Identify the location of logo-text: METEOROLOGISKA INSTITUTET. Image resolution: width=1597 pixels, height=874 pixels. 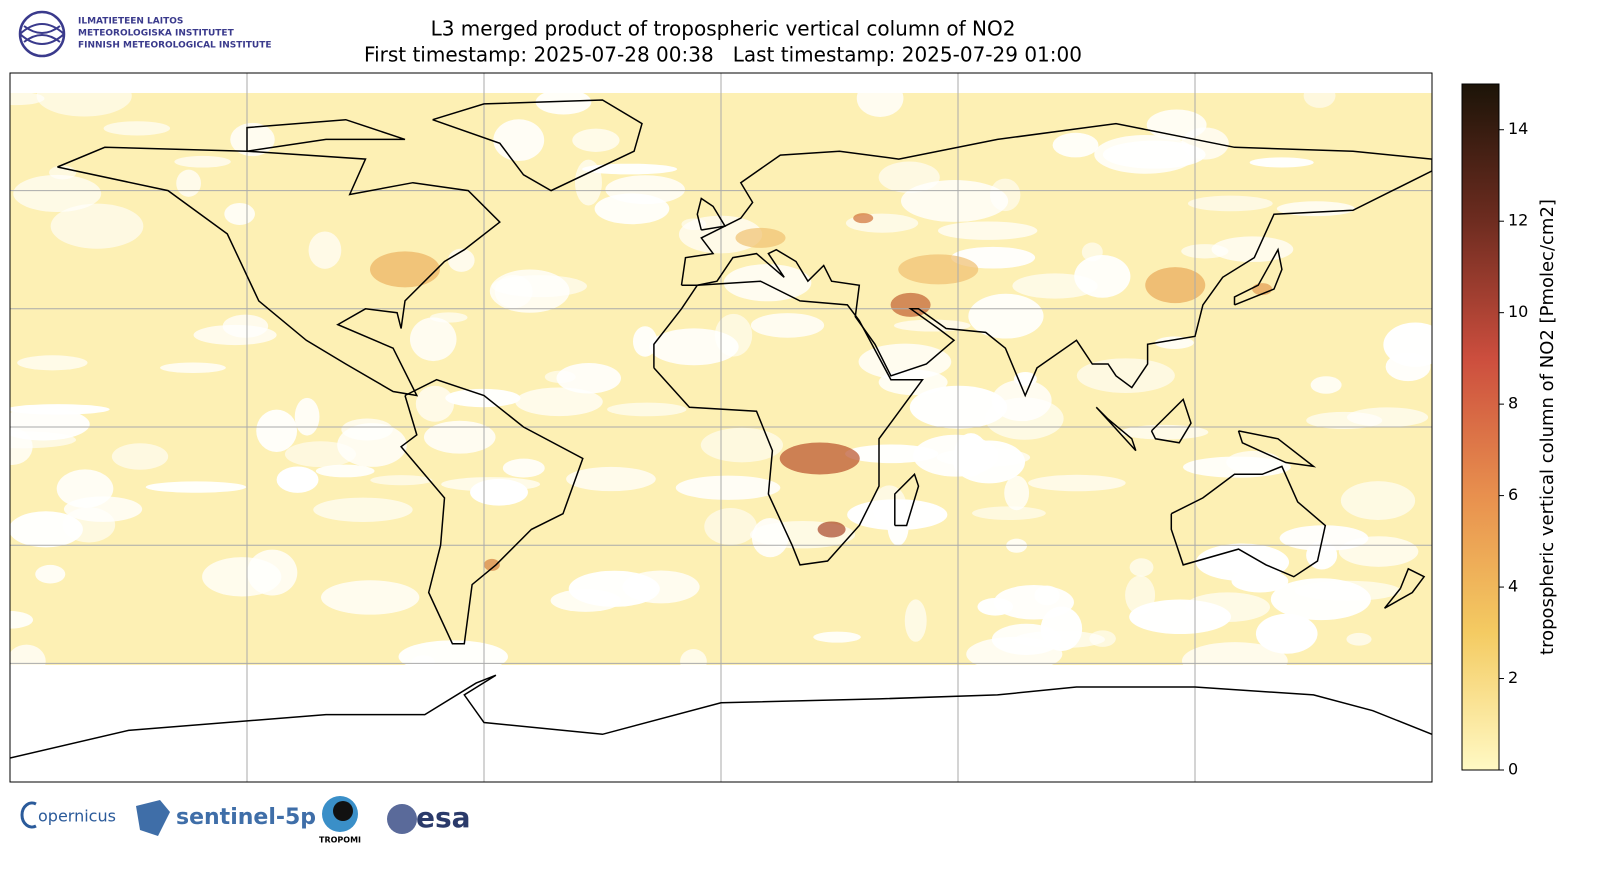
(156, 34).